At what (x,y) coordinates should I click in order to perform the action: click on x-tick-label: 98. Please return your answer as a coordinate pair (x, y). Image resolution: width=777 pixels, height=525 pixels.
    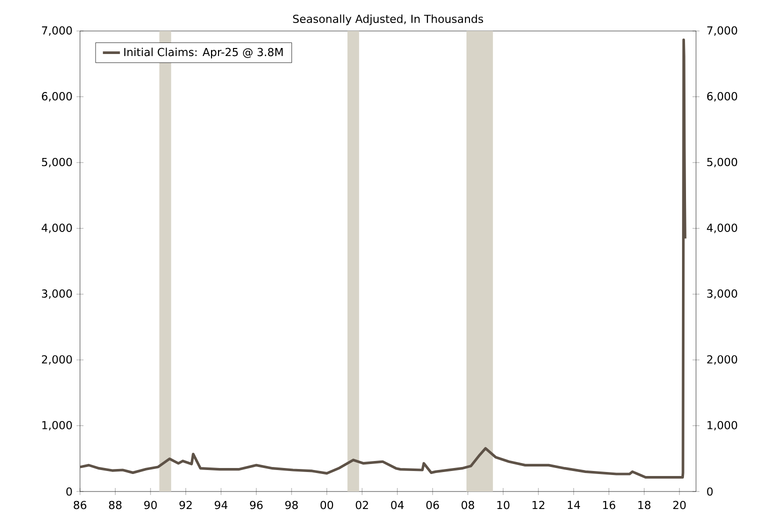
    Looking at the image, I should click on (291, 505).